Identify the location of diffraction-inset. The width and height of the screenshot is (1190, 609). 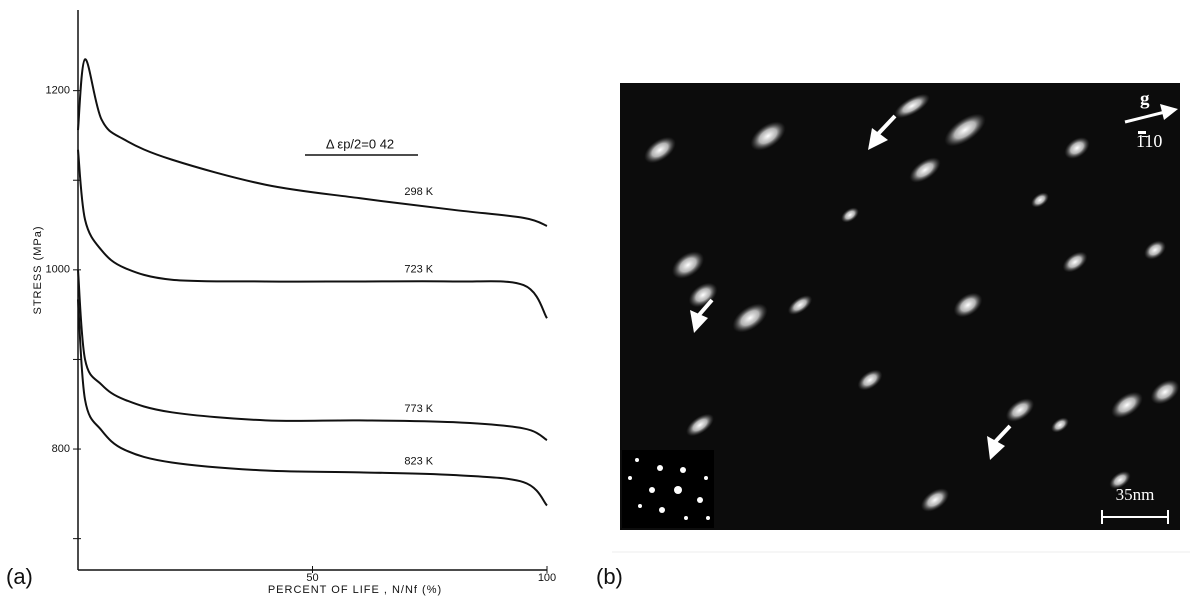
(668, 489).